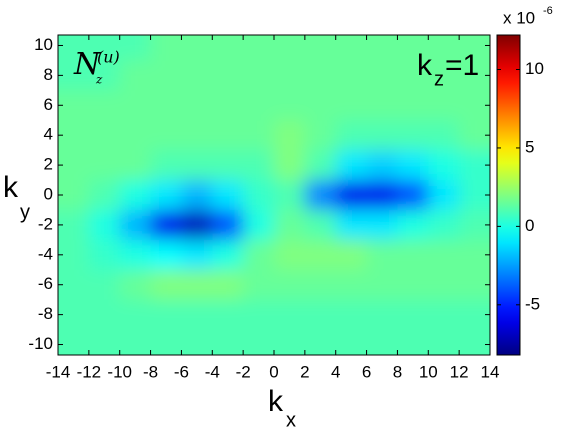 This screenshot has height=435, width=578. I want to click on x-tick-label: -14, so click(58, 371).